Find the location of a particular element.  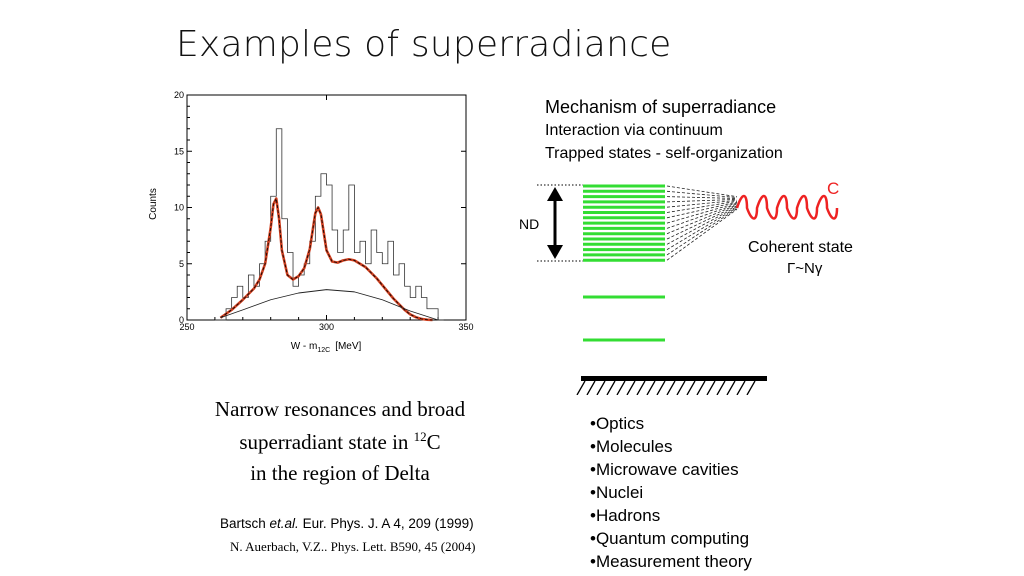

energy-levels is located at coordinates (624, 263).